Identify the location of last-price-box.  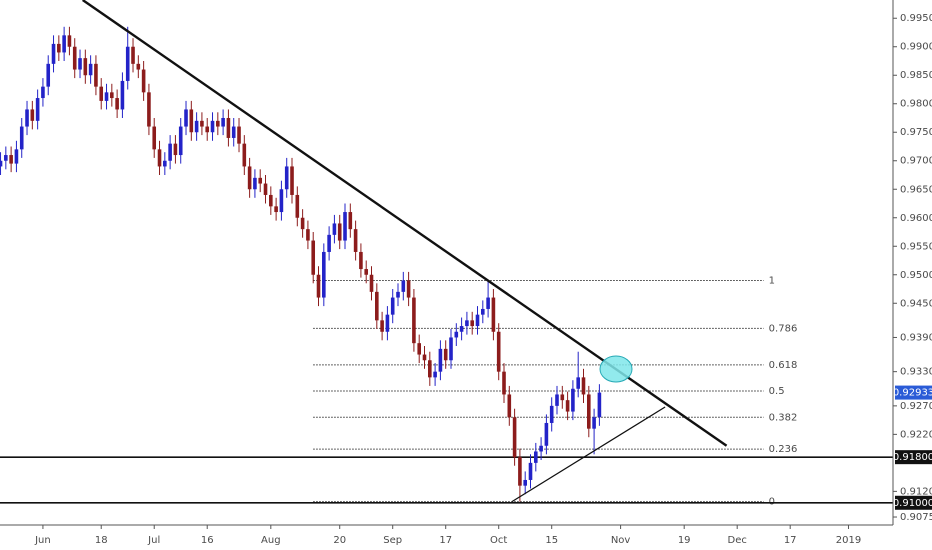
(913, 392).